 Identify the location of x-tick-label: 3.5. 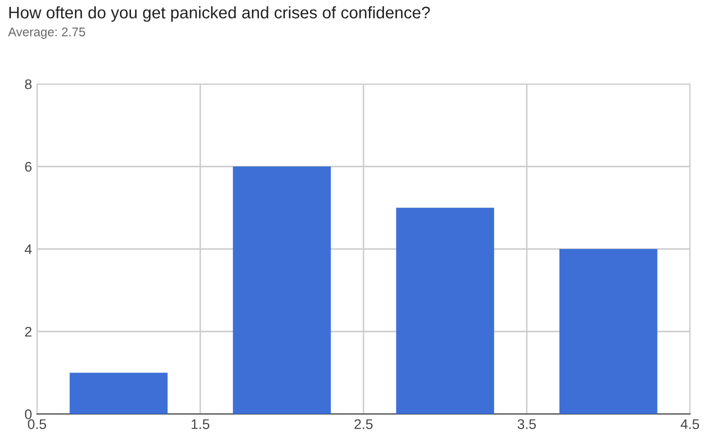
(527, 424).